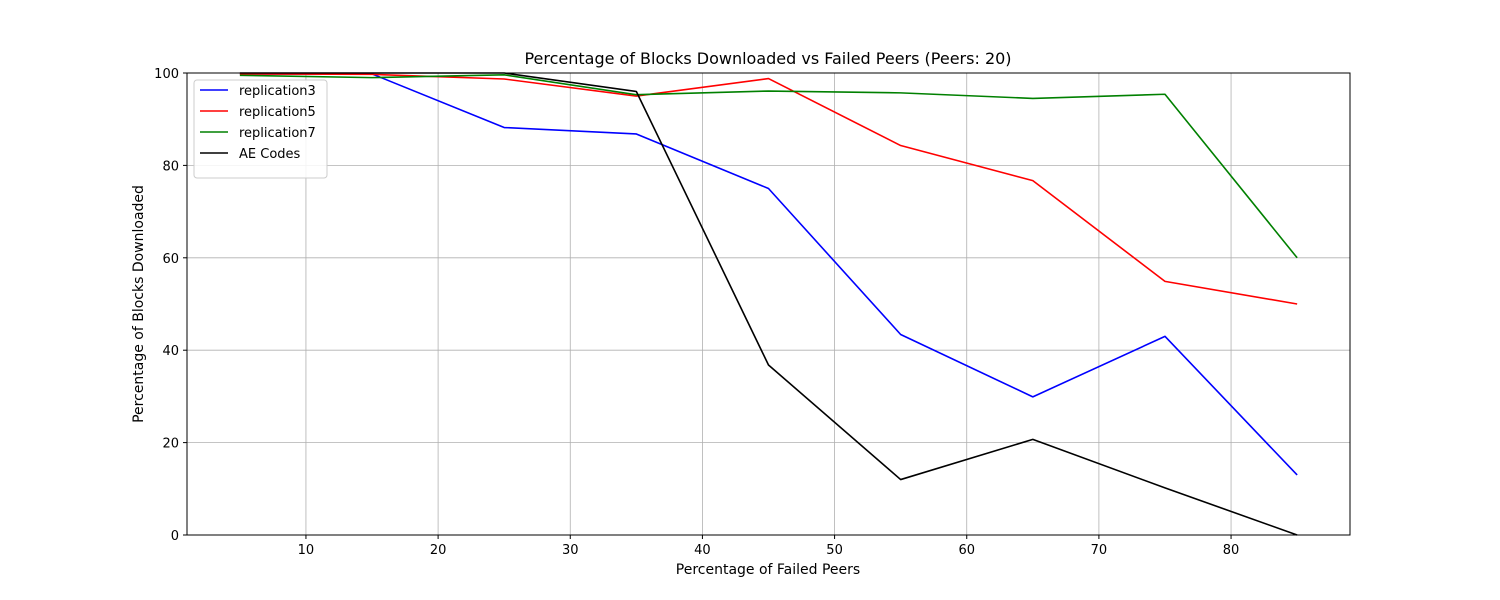 This screenshot has width=1500, height=600. Describe the element at coordinates (277, 133) in the screenshot. I see `legend-label: replication7` at that location.